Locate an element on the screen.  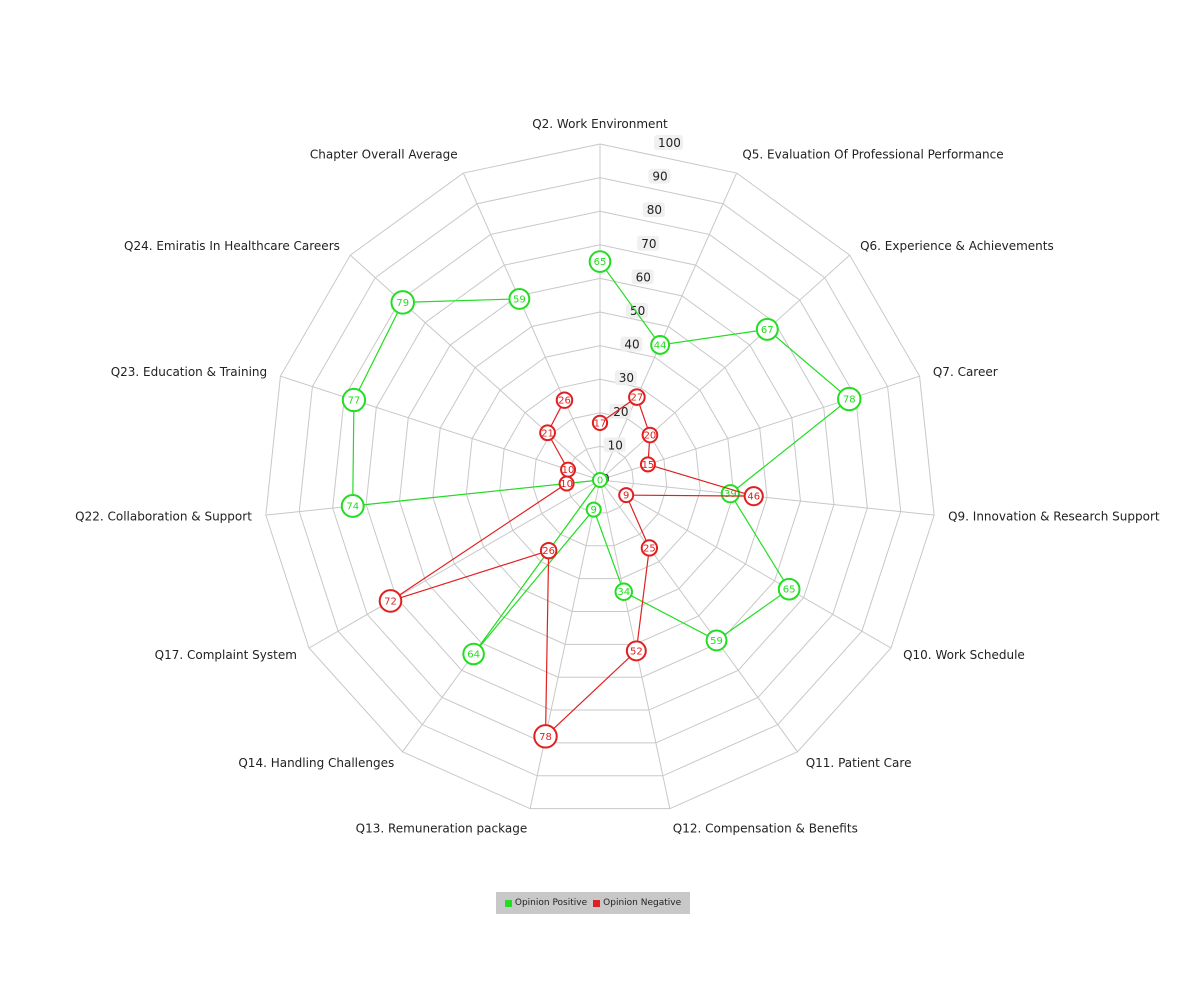
tick-label-group: 30 is located at coordinates (625, 378).